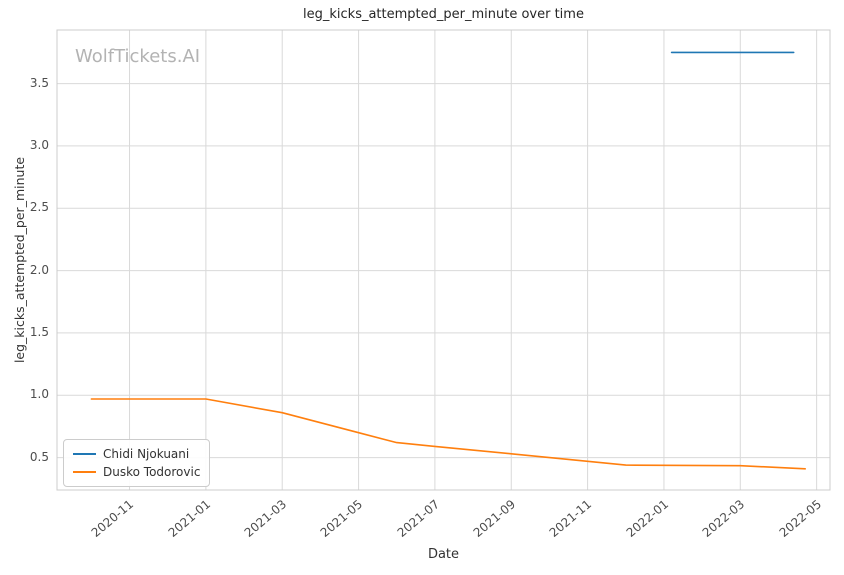  I want to click on x-axis-label: Date, so click(443, 554).